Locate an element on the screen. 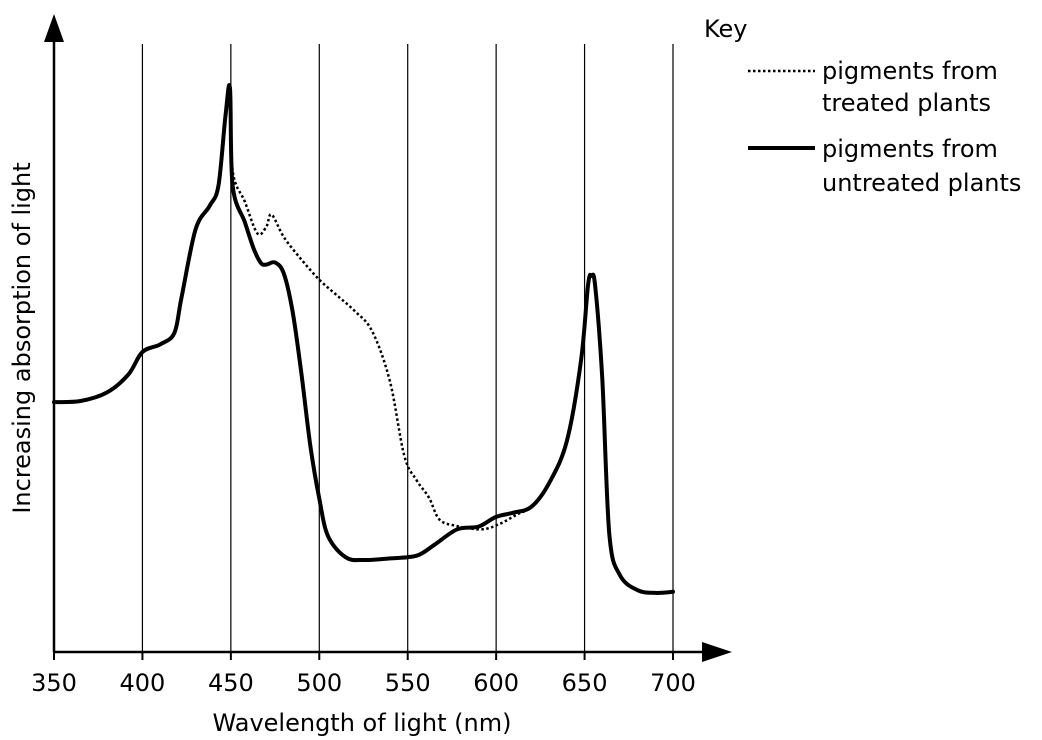  legend-label-treated-line2: treated plants is located at coordinates (906, 103).